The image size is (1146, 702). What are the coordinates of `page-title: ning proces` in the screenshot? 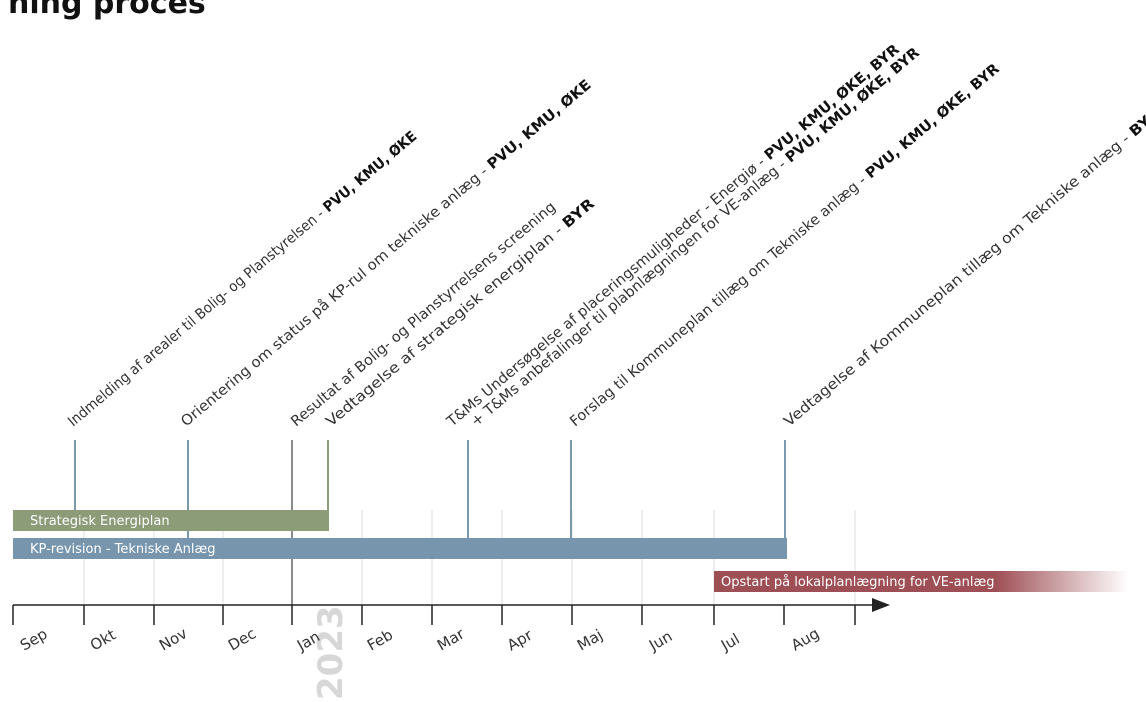 It's located at (107, 10).